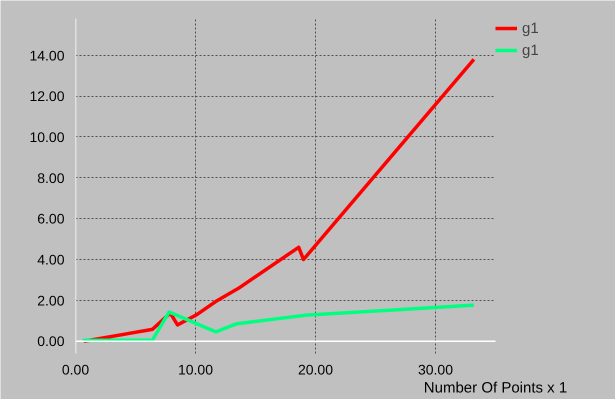  What do you see at coordinates (278, 322) in the screenshot?
I see `line-series` at bounding box center [278, 322].